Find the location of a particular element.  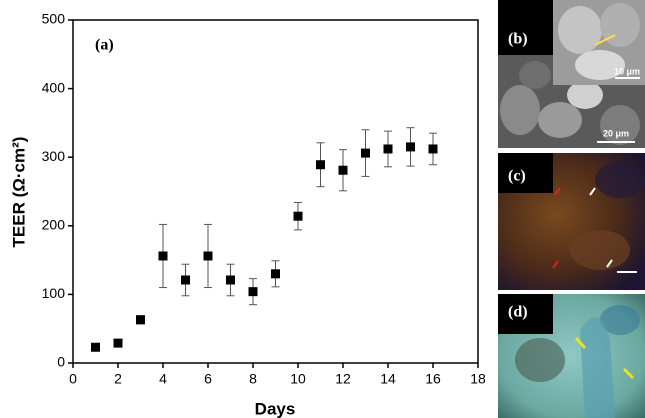

y-tick-label: 400 is located at coordinates (54, 87).